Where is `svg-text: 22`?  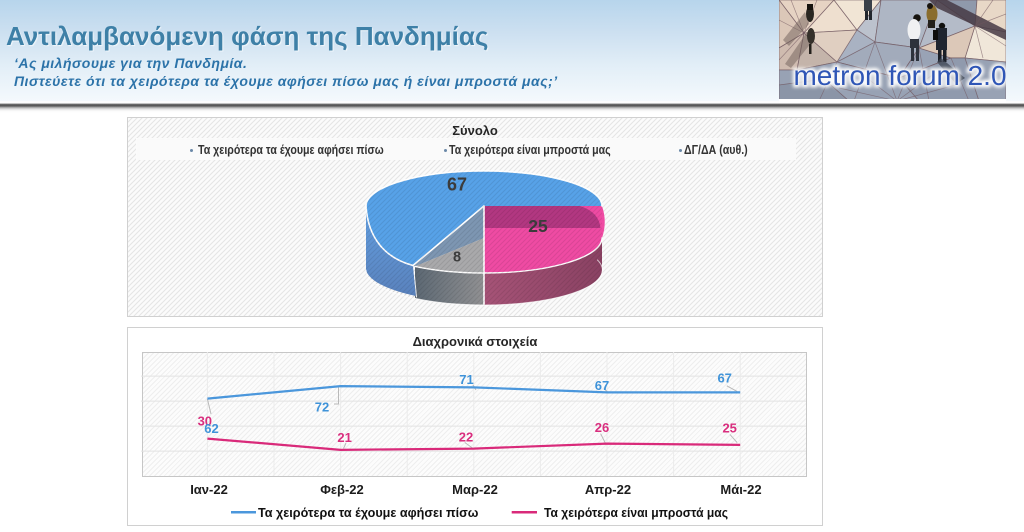 svg-text: 22 is located at coordinates (466, 436).